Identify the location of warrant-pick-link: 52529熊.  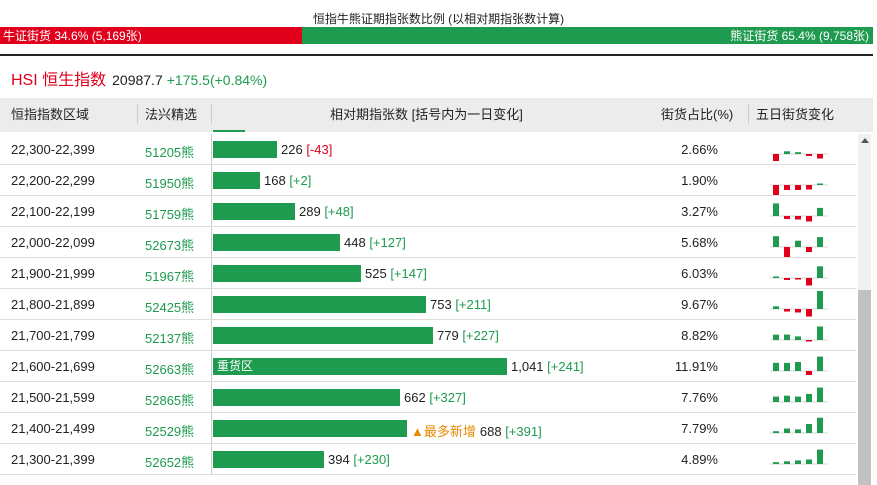
(170, 431).